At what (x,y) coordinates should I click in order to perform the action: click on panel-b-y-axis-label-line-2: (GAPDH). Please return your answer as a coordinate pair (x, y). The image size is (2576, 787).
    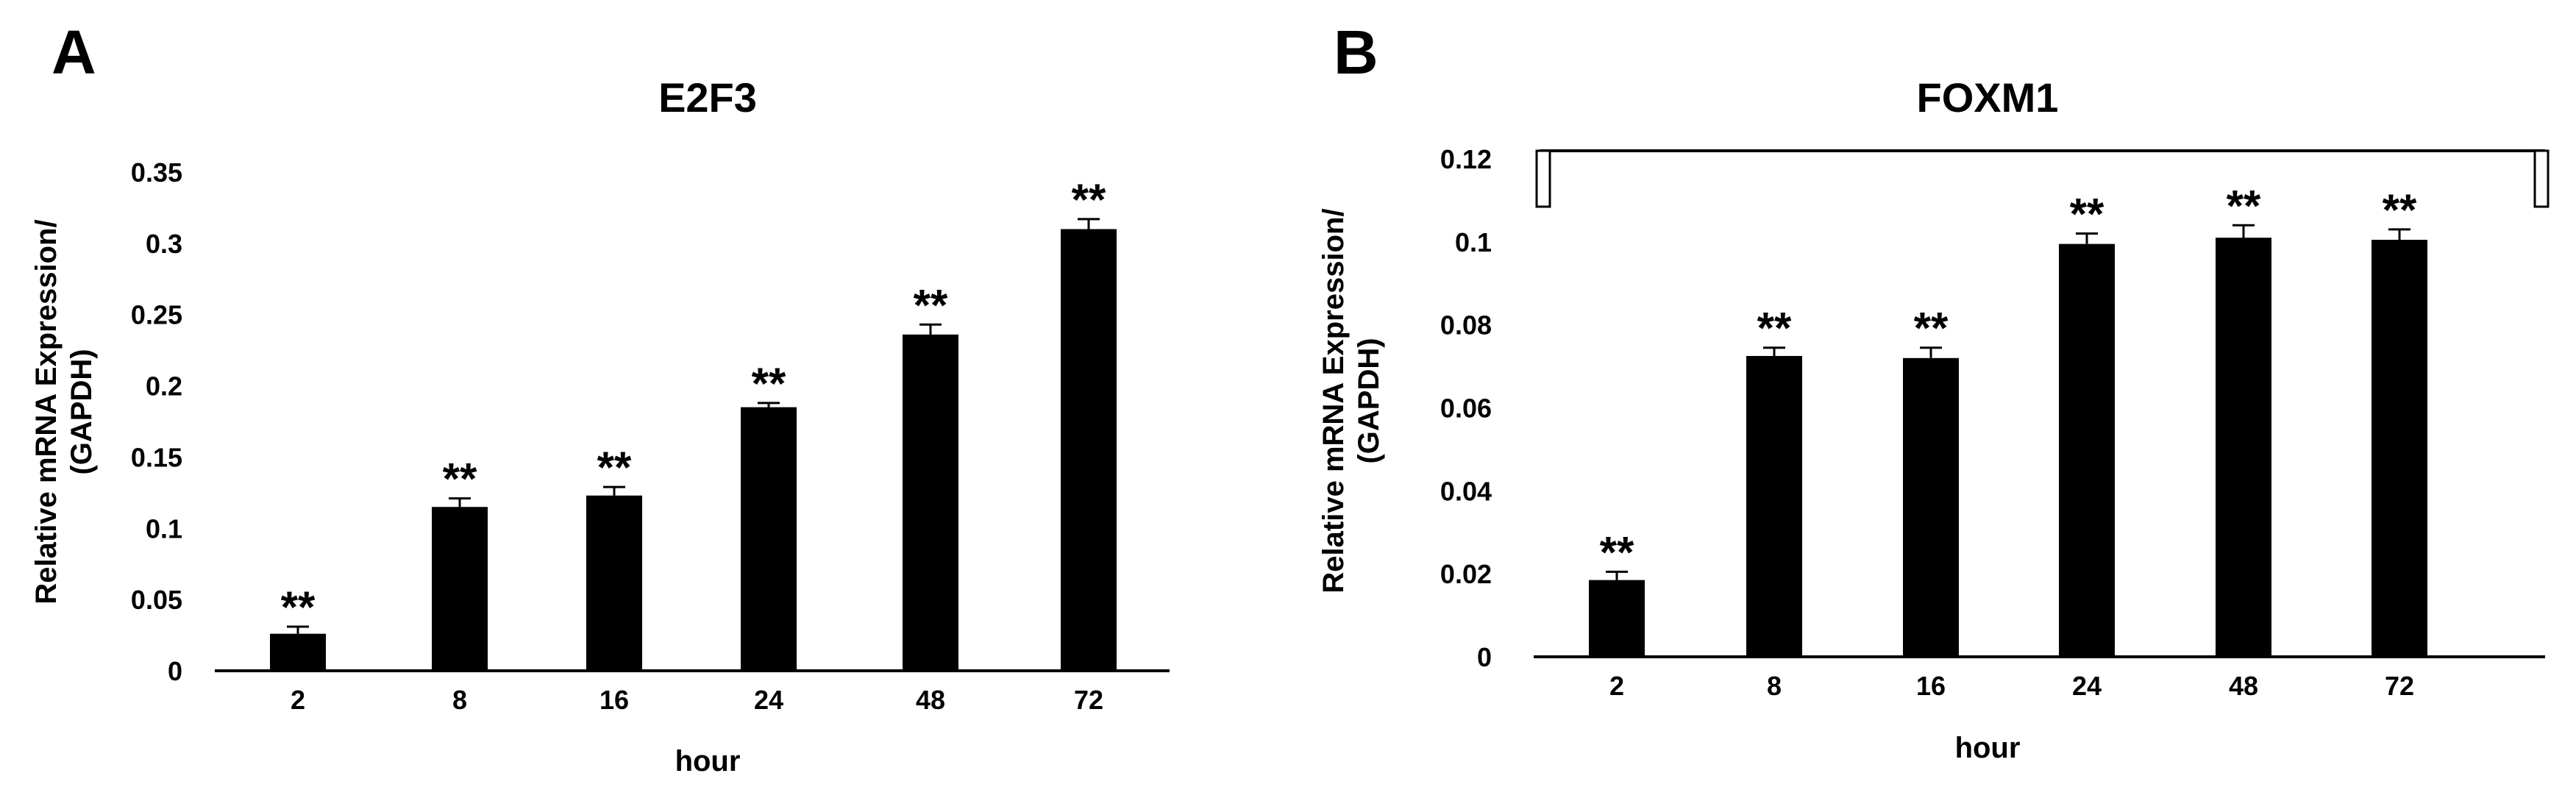
    Looking at the image, I should click on (1369, 401).